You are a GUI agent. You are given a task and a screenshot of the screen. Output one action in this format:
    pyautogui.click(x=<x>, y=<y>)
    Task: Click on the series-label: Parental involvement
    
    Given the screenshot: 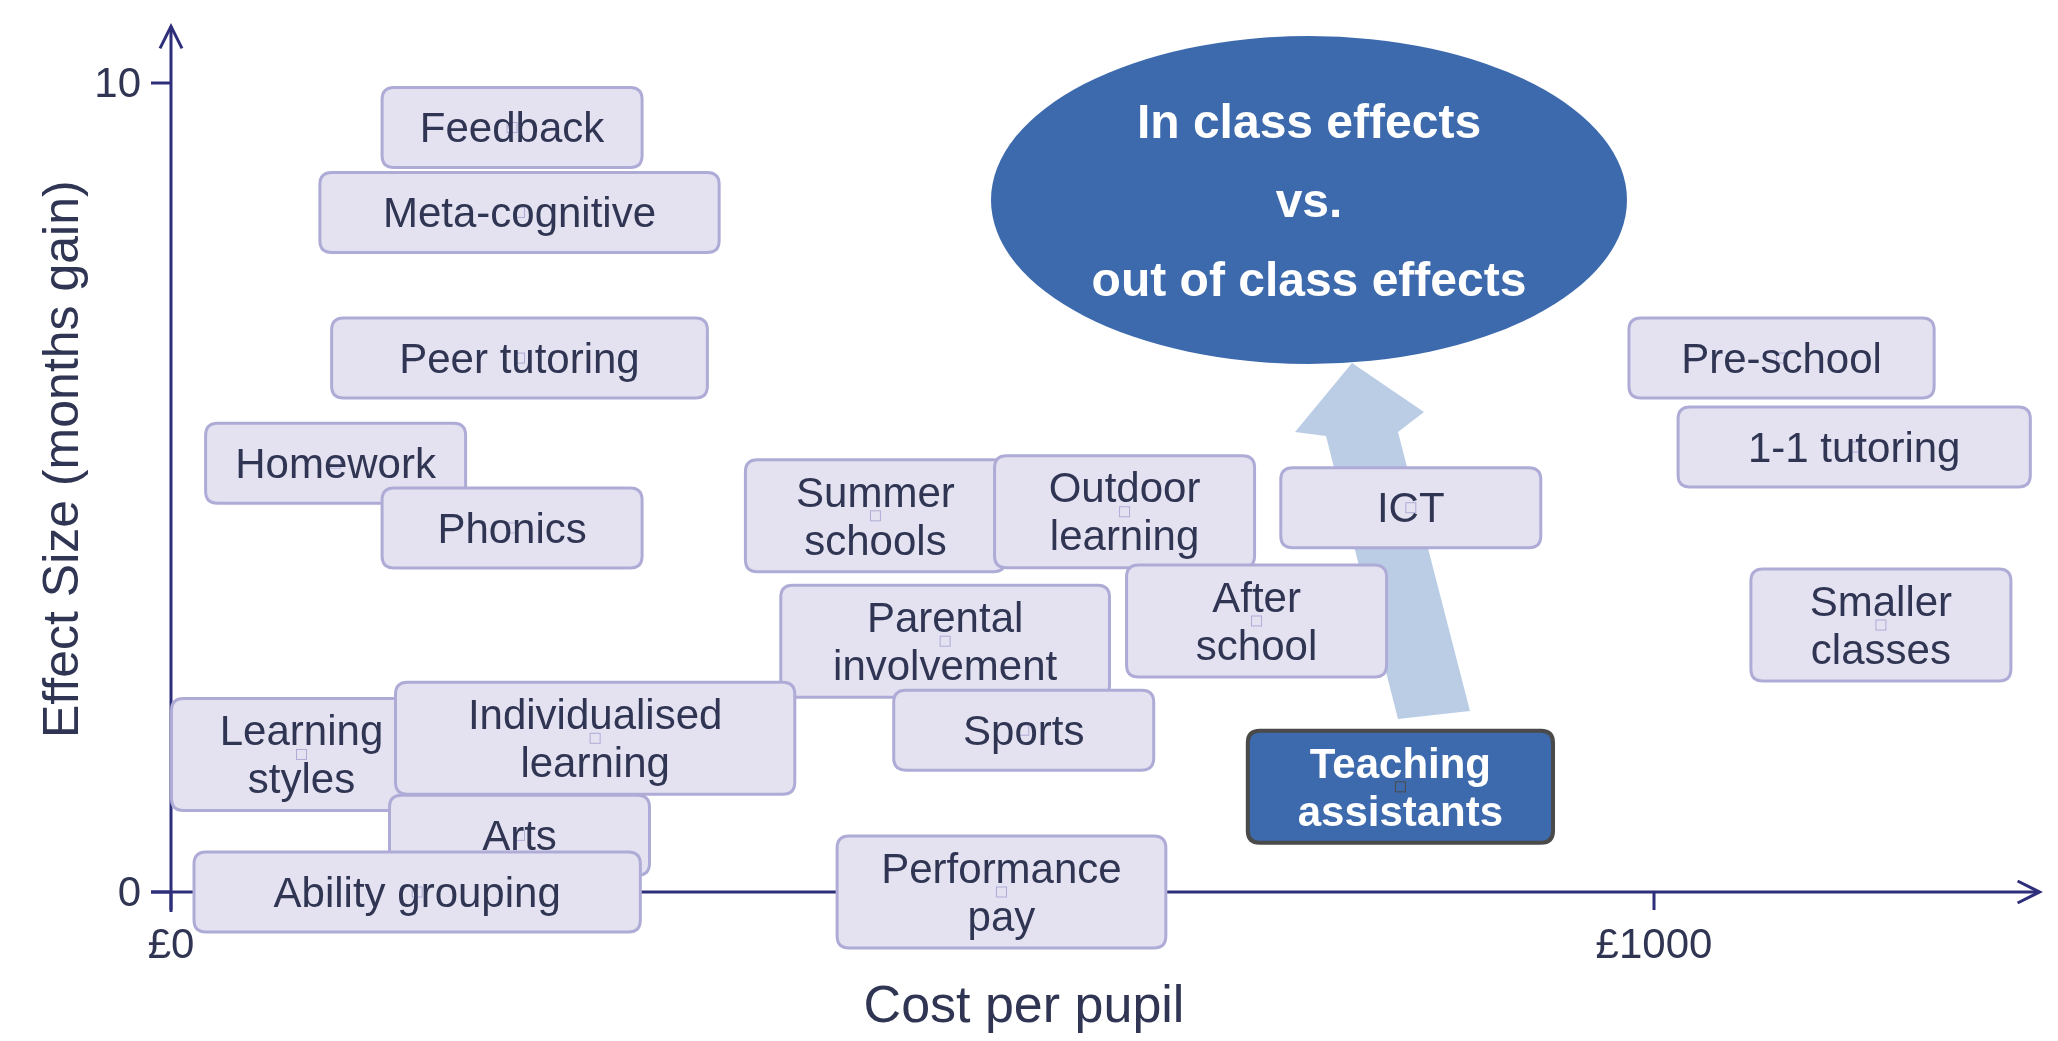 What is the action you would take?
    pyautogui.click(x=945, y=641)
    